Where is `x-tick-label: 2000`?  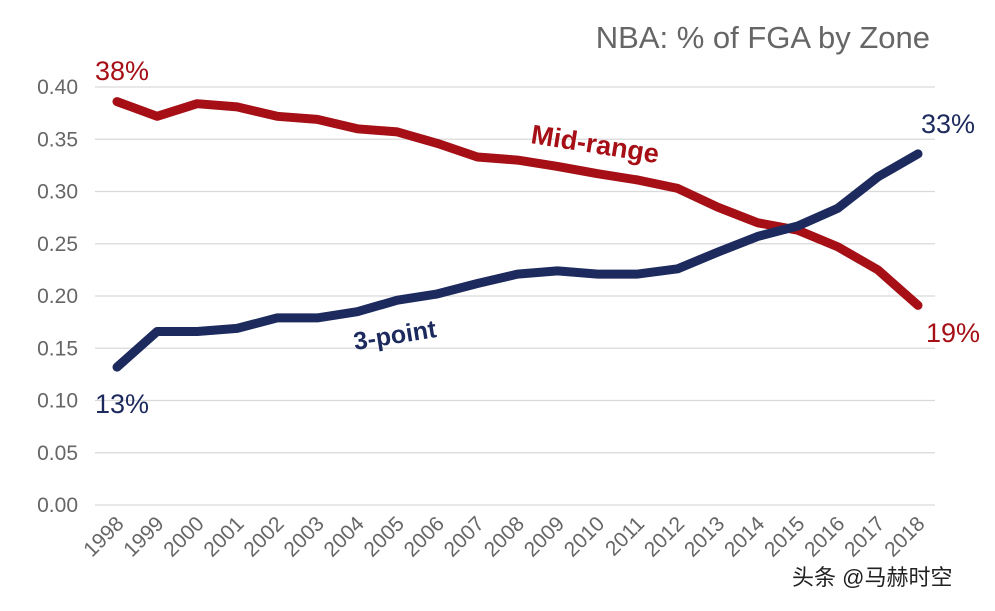 x-tick-label: 2000 is located at coordinates (183, 536).